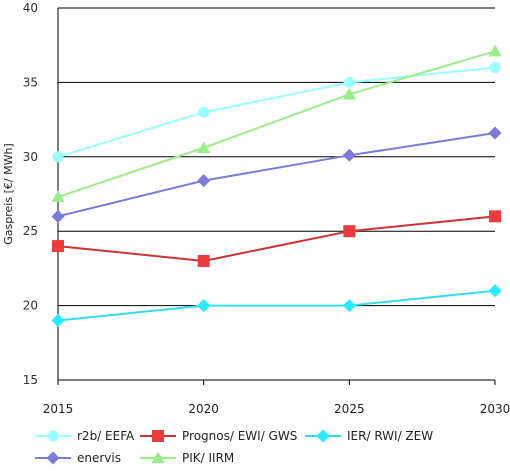 This screenshot has height=472, width=510. I want to click on y-tick-label: 25, so click(30, 231).